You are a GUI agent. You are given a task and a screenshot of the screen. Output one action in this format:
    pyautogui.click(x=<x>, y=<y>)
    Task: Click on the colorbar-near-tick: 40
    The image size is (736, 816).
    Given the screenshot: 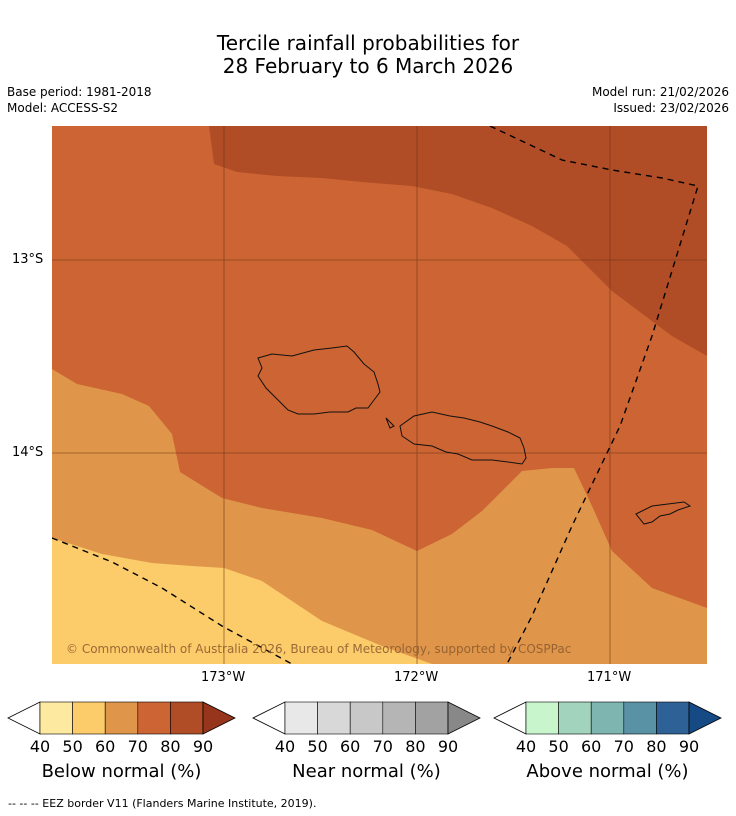 What is the action you would take?
    pyautogui.click(x=285, y=746)
    